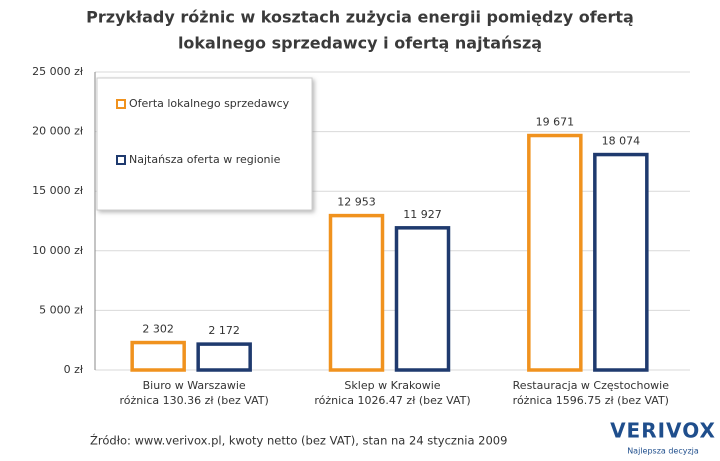 This screenshot has width=720, height=461. I want to click on y-tick-label: 15 000 zł, so click(58, 190).